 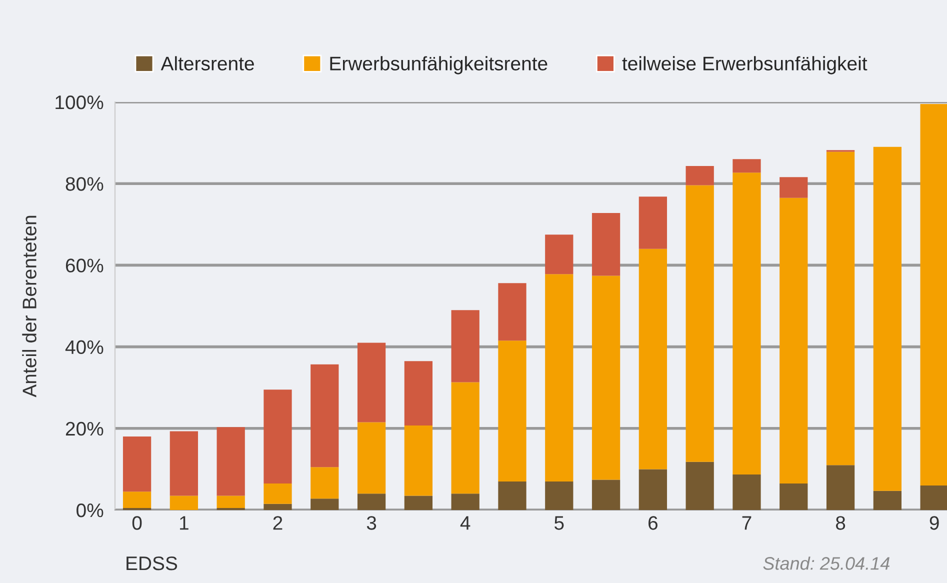 I want to click on y-tick-label: 100%, so click(x=80, y=102).